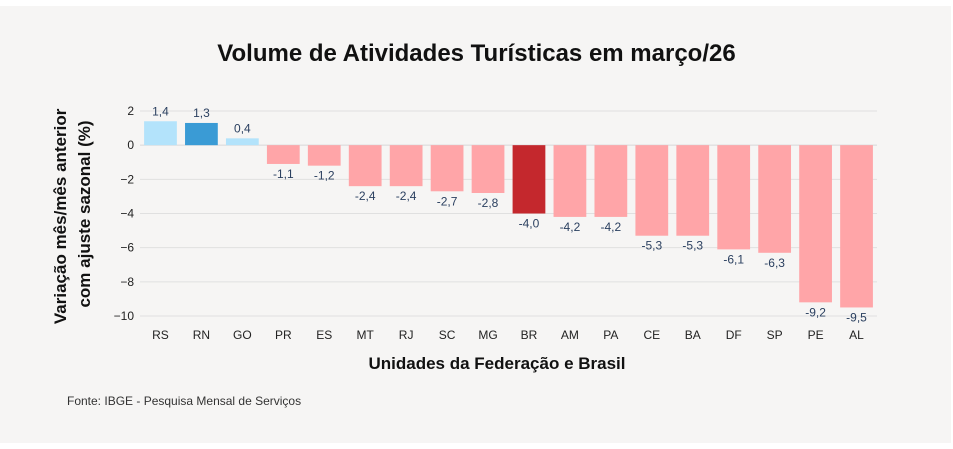 The height and width of the screenshot is (449, 953). What do you see at coordinates (201, 113) in the screenshot?
I see `value-label-rn: 1,3` at bounding box center [201, 113].